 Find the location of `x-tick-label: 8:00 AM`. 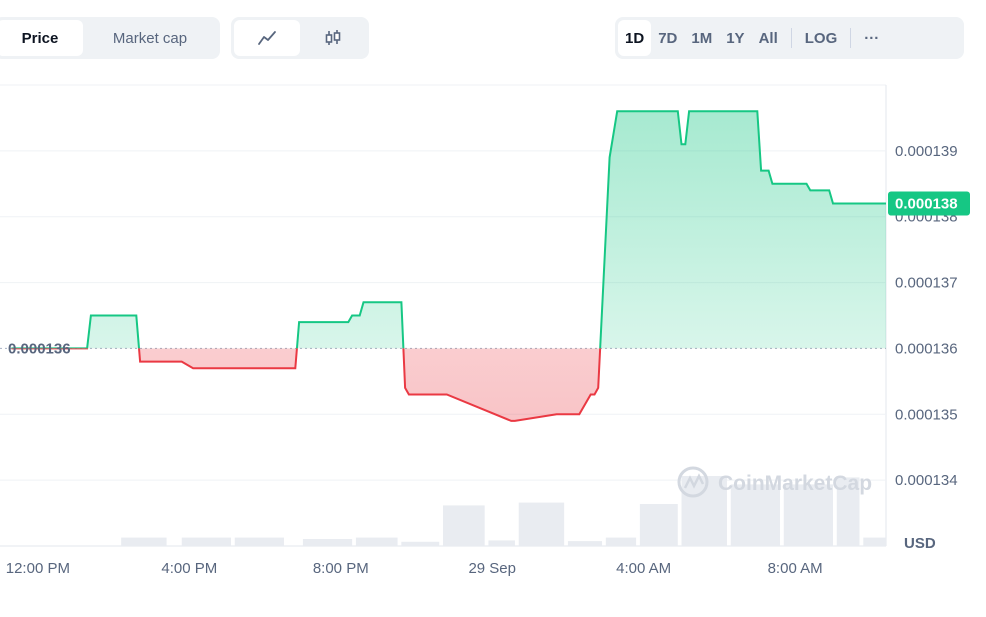

x-tick-label: 8:00 AM is located at coordinates (795, 568).